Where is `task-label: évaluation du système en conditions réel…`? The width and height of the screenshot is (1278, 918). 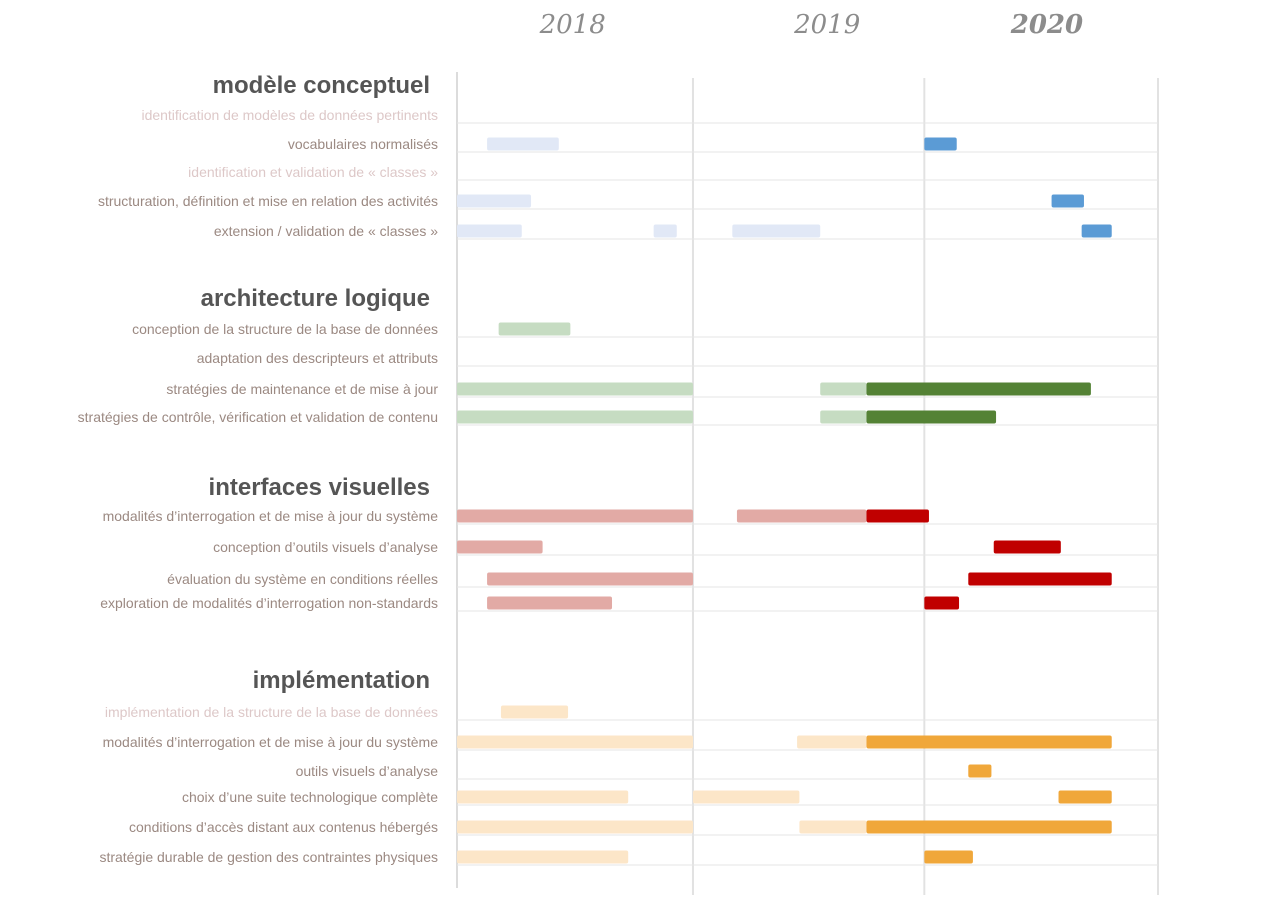
task-label: évaluation du système en conditions réel… is located at coordinates (302, 579).